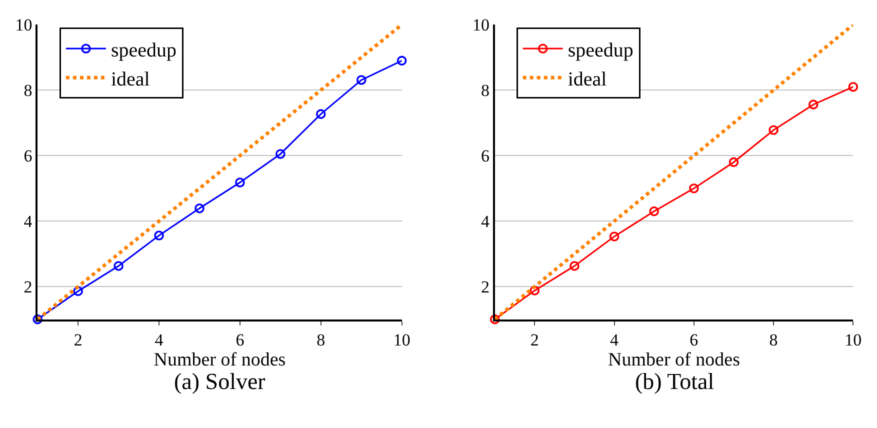 The height and width of the screenshot is (428, 877). Describe the element at coordinates (674, 381) in the screenshot. I see `text: (b) Total` at that location.